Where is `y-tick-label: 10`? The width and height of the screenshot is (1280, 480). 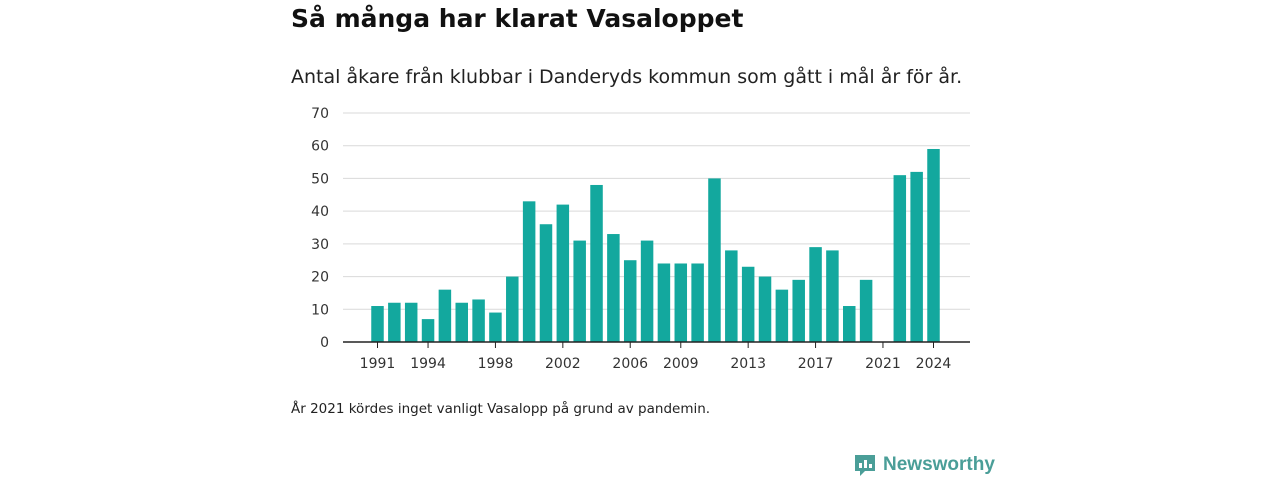 y-tick-label: 10 is located at coordinates (320, 310).